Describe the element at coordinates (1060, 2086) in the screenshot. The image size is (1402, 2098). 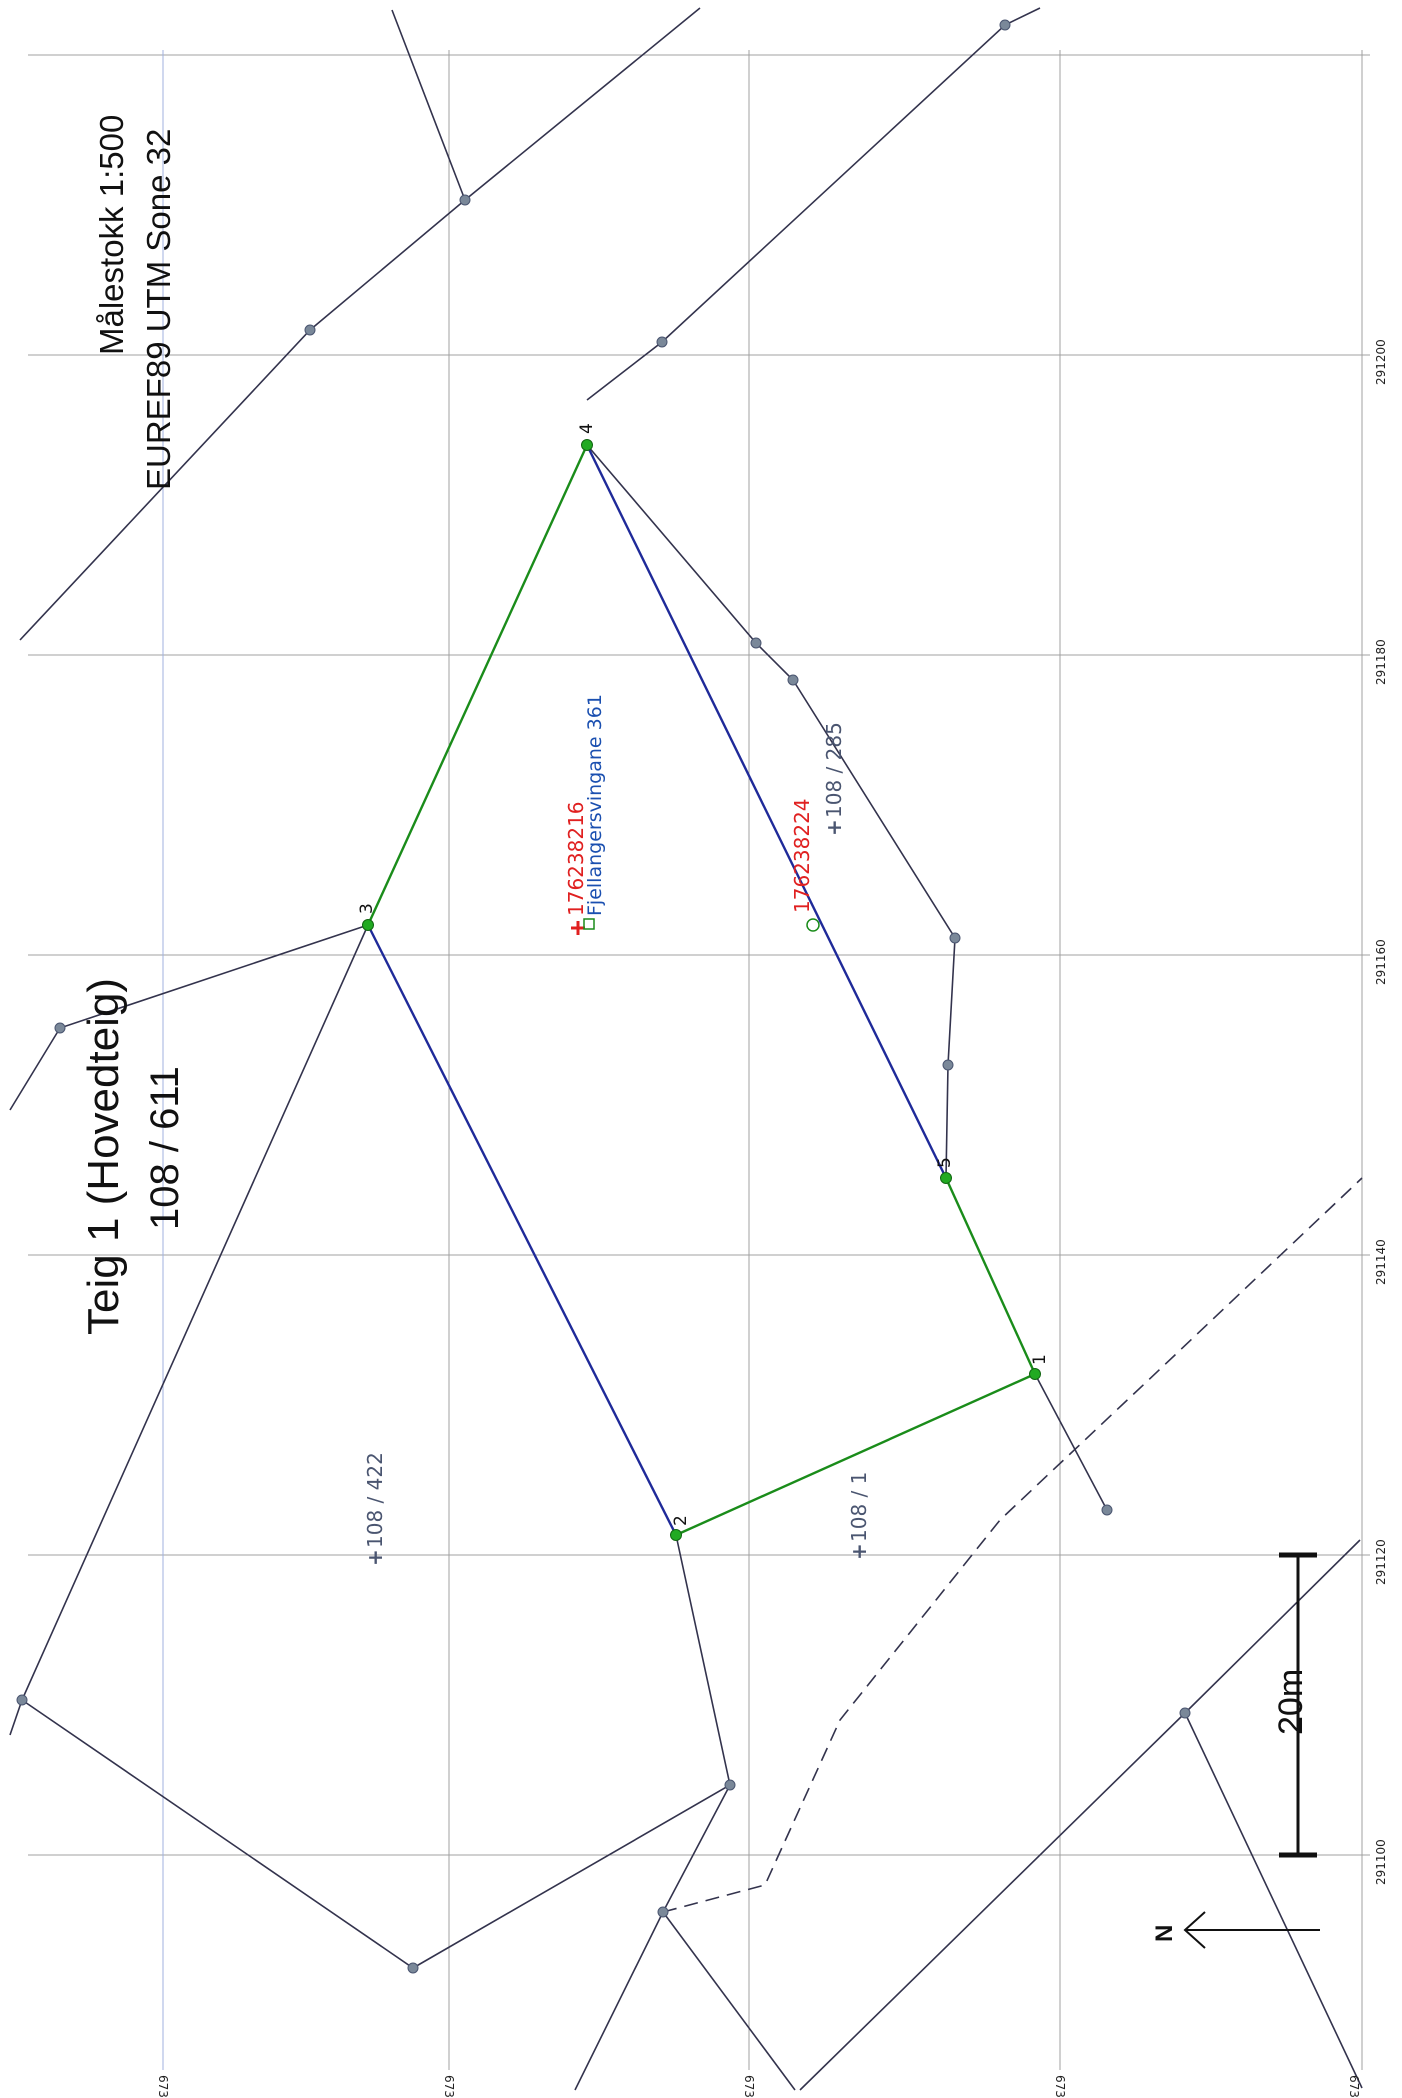
I see `northing-tick: 6739280` at that location.